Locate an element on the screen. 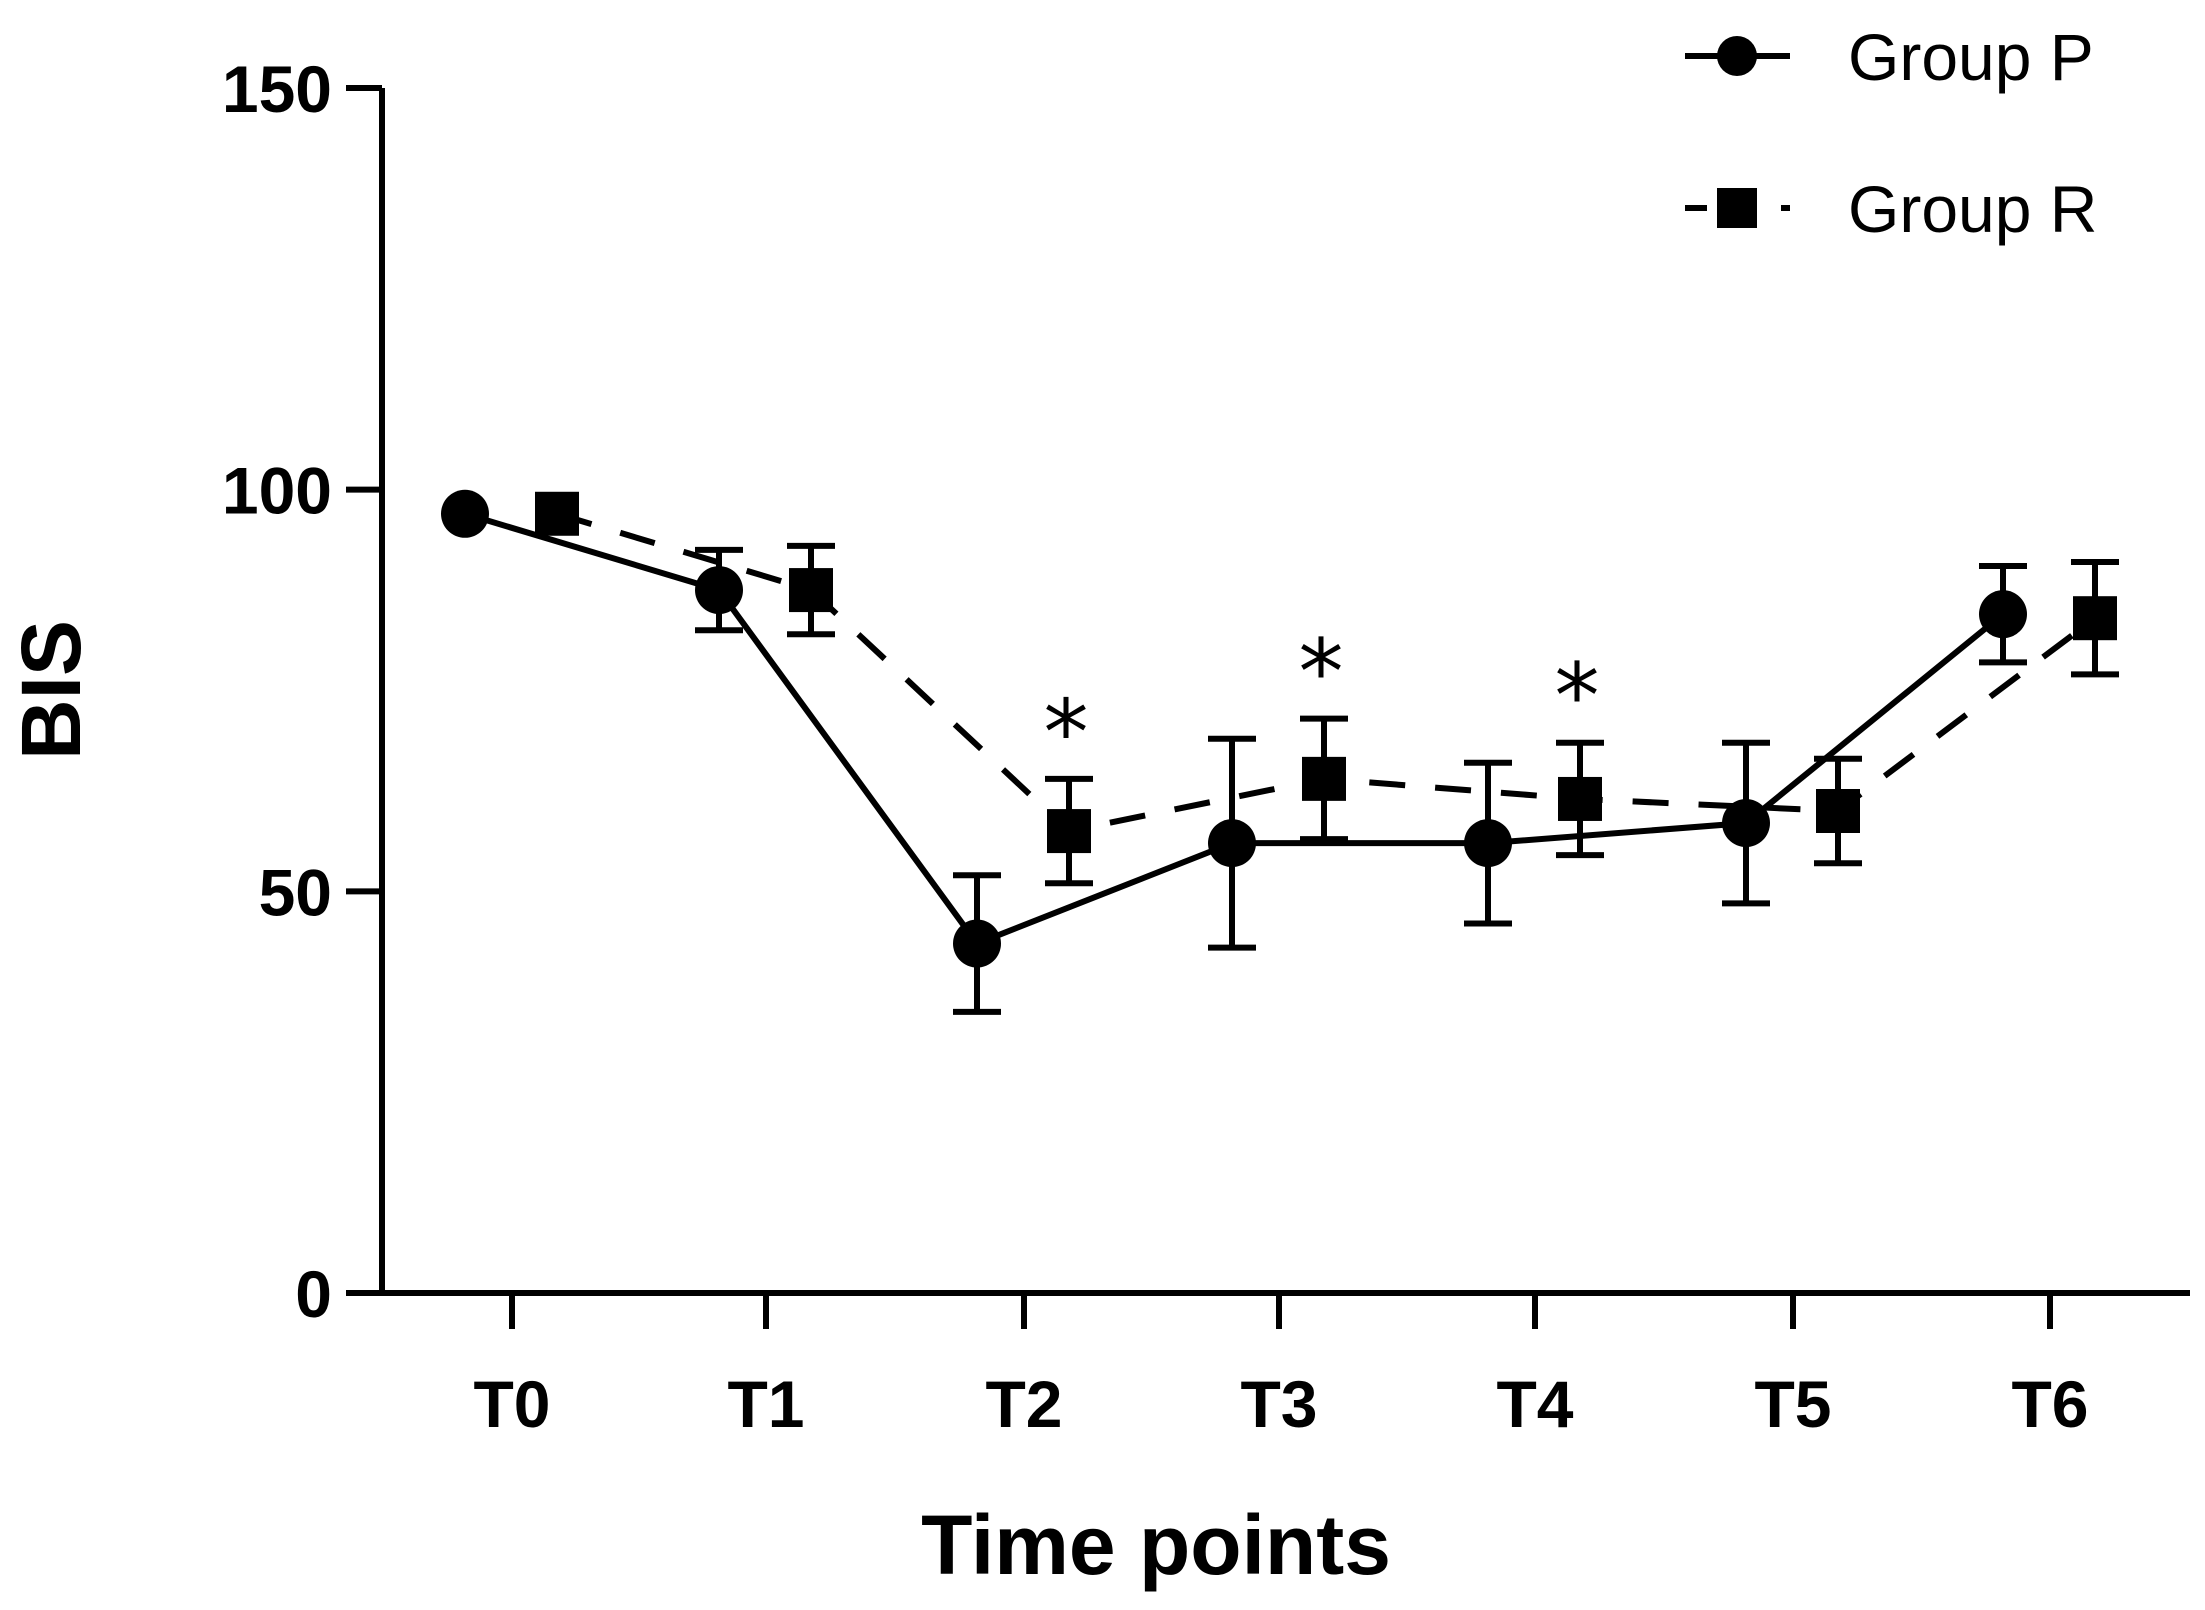  legend-label: Group R is located at coordinates (1972, 209).